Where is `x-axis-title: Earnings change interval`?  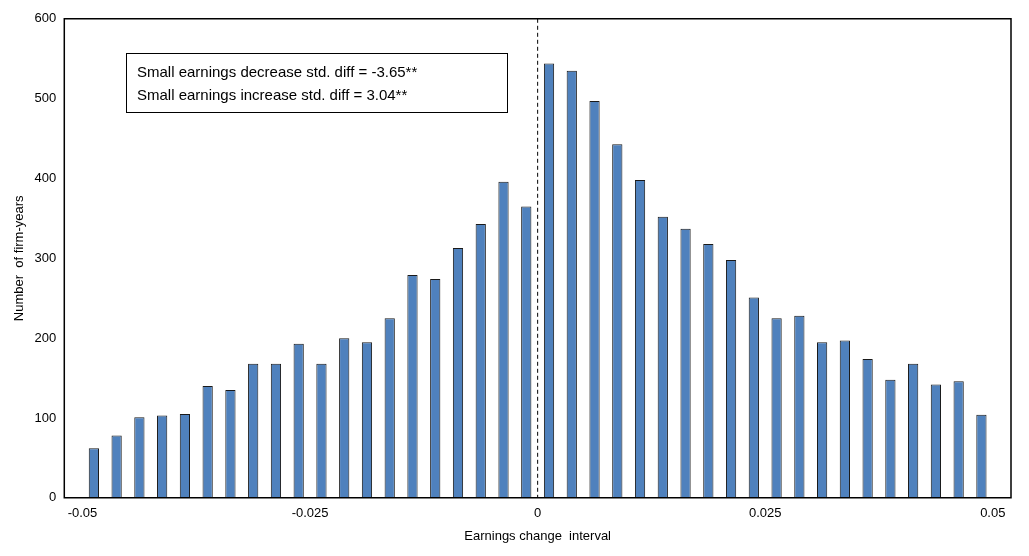 x-axis-title: Earnings change interval is located at coordinates (538, 535).